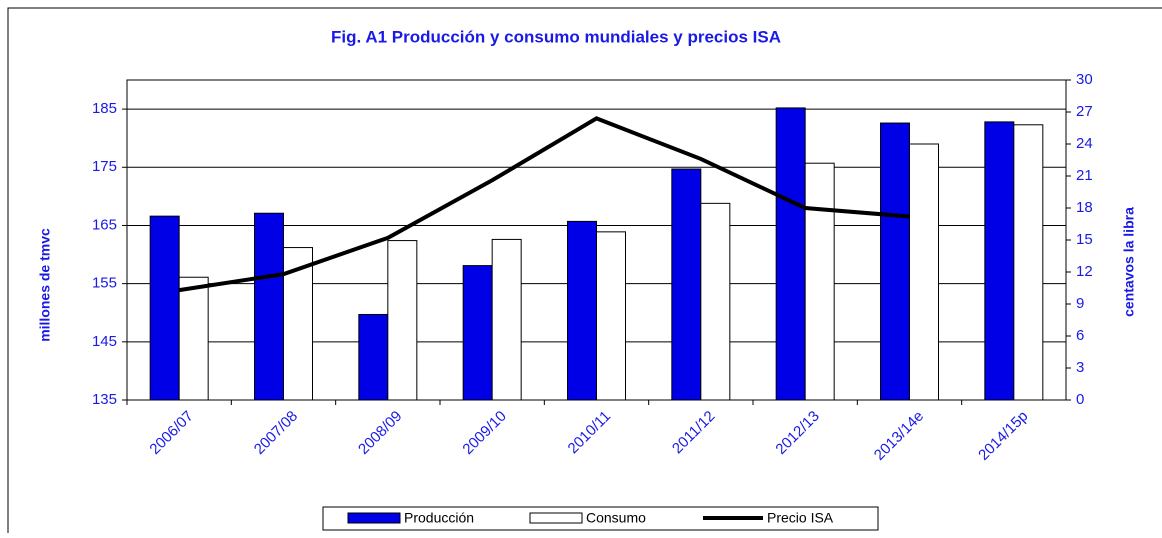  Describe the element at coordinates (171, 433) in the screenshot. I see `x-tick-label: 2006/07` at that location.